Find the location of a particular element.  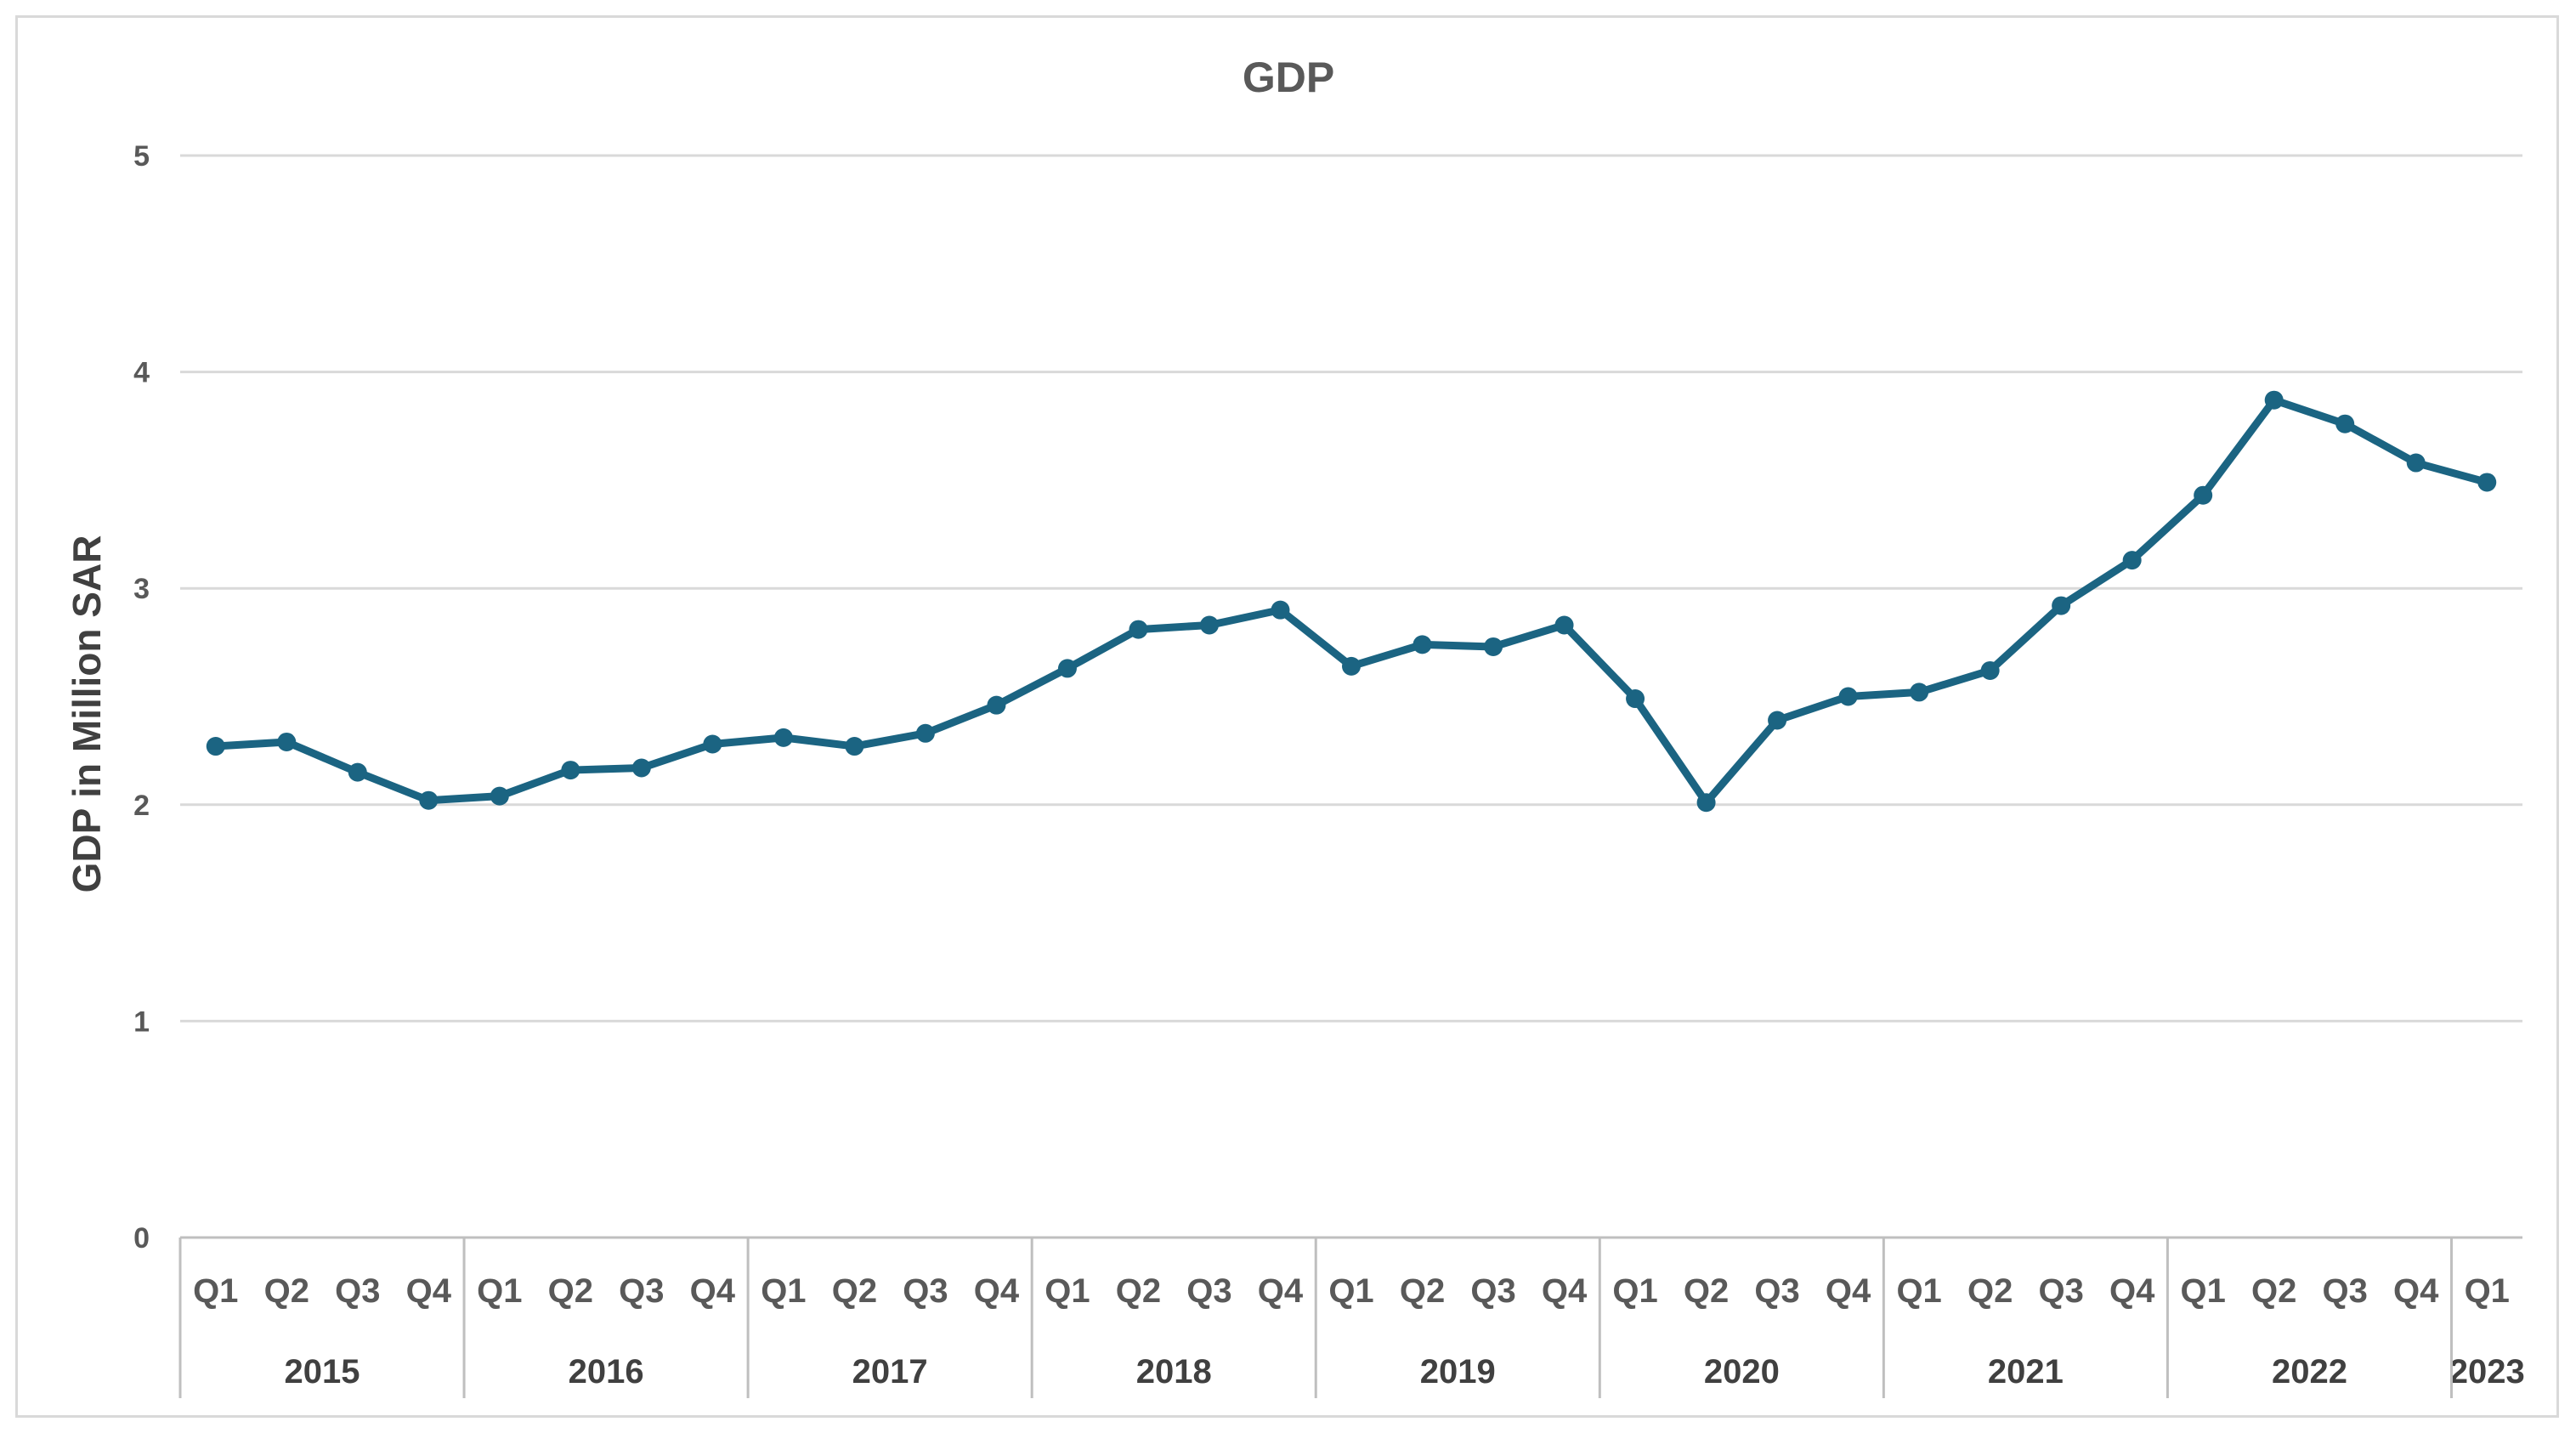

x-tick-year: 2021 is located at coordinates (2026, 1372).